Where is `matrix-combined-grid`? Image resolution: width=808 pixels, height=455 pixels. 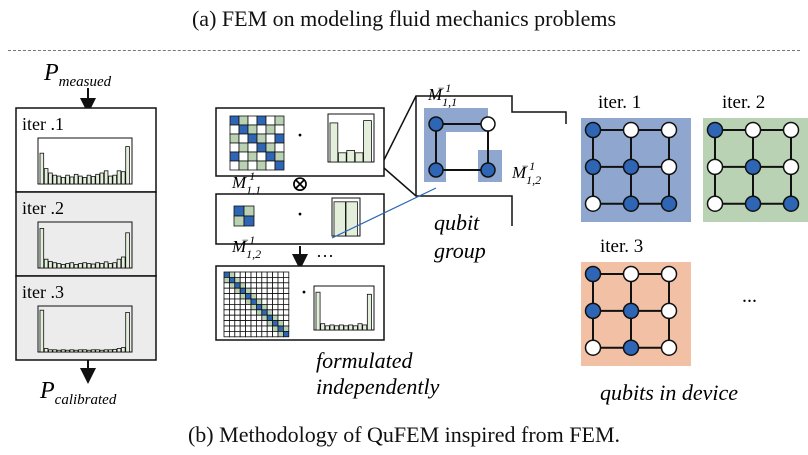
matrix-combined-grid is located at coordinates (256, 304).